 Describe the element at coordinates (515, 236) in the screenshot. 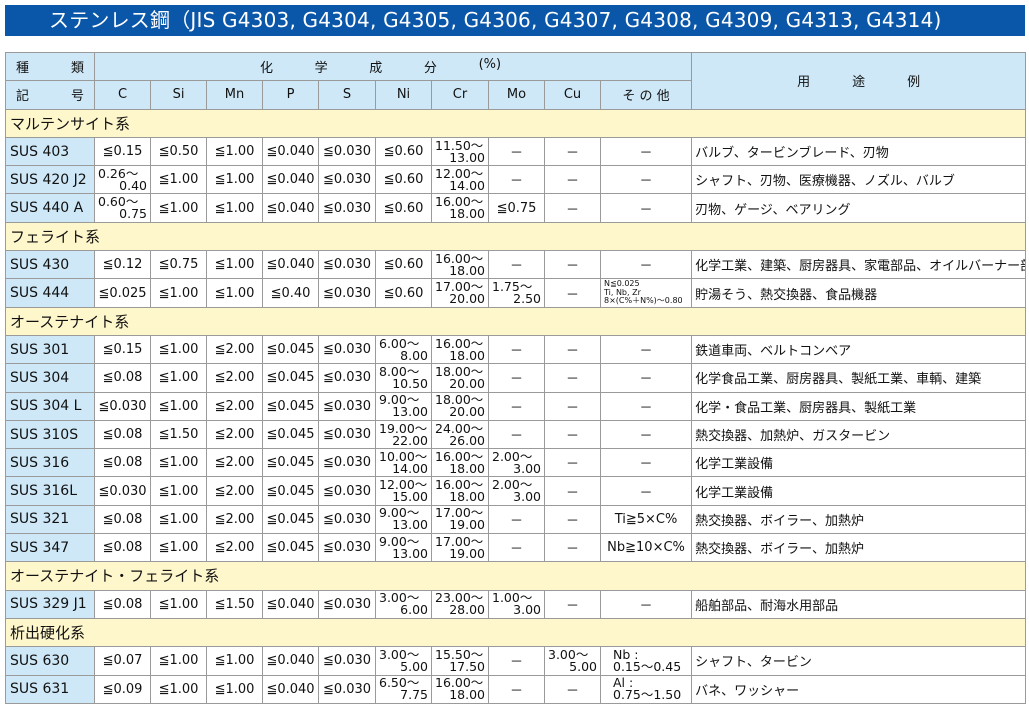

I see `category-label: フェライト系` at that location.